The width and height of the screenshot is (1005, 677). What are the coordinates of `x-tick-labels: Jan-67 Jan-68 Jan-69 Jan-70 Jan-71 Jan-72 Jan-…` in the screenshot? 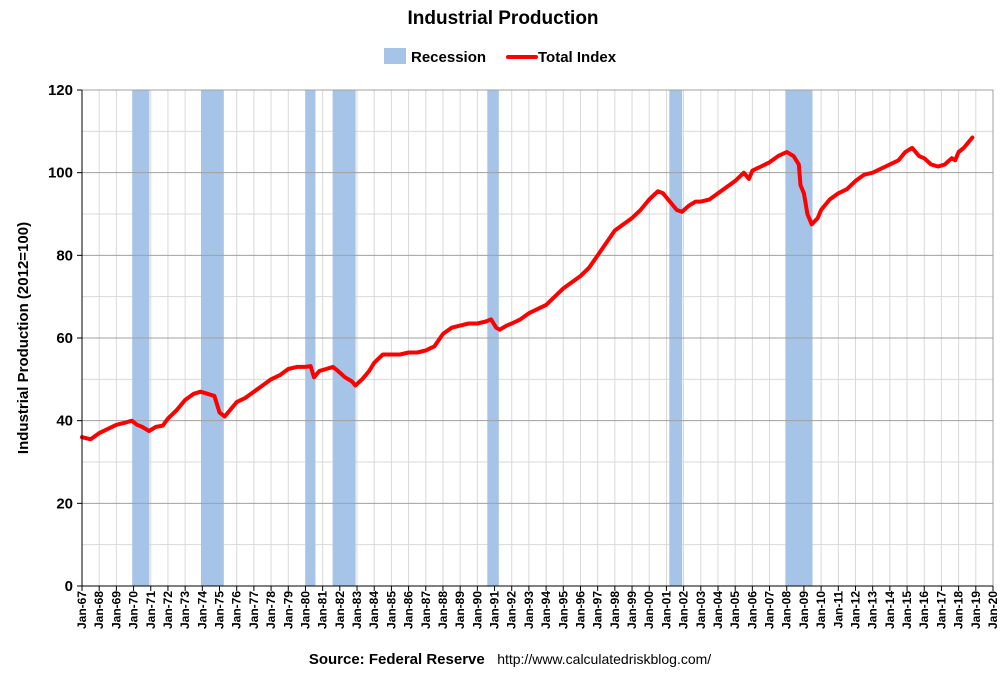 It's located at (537, 607).